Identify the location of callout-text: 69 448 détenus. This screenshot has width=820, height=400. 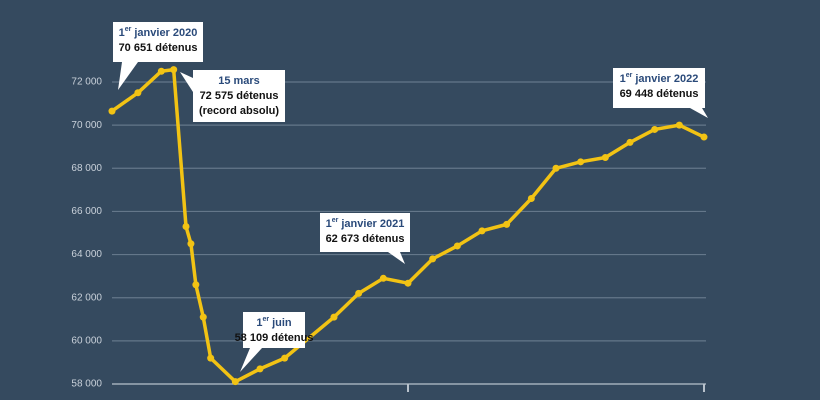
(659, 94).